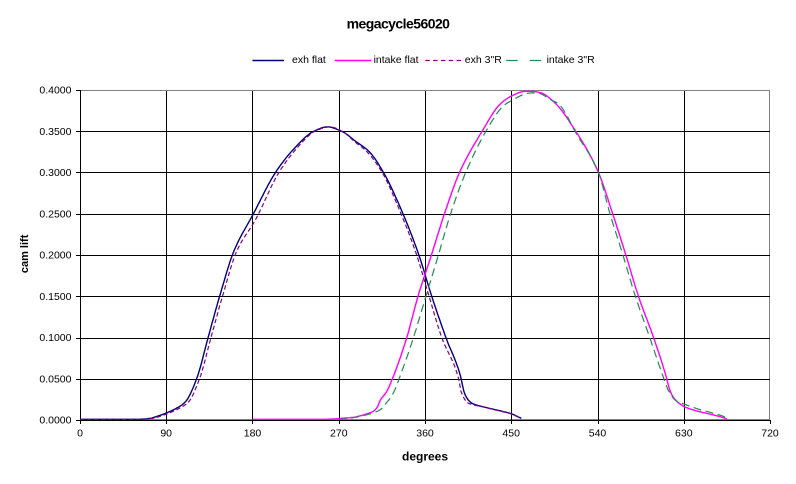  Describe the element at coordinates (770, 434) in the screenshot. I see `svg-text: 720` at that location.